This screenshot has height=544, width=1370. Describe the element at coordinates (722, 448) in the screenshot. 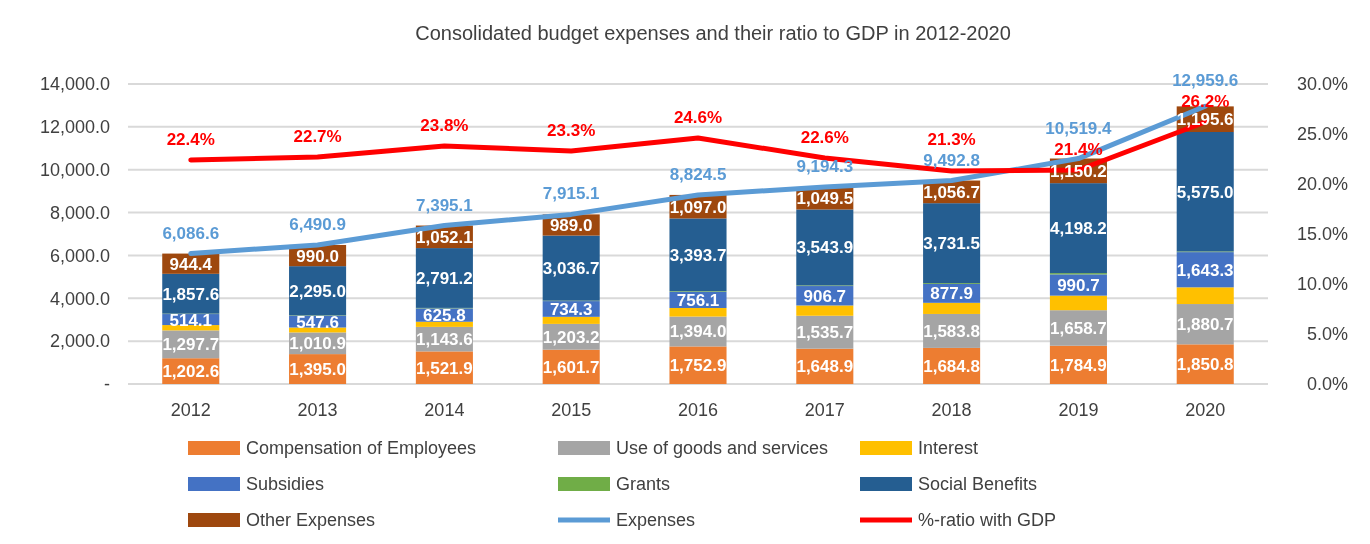

I see `legend-label: Use of goods and services` at that location.